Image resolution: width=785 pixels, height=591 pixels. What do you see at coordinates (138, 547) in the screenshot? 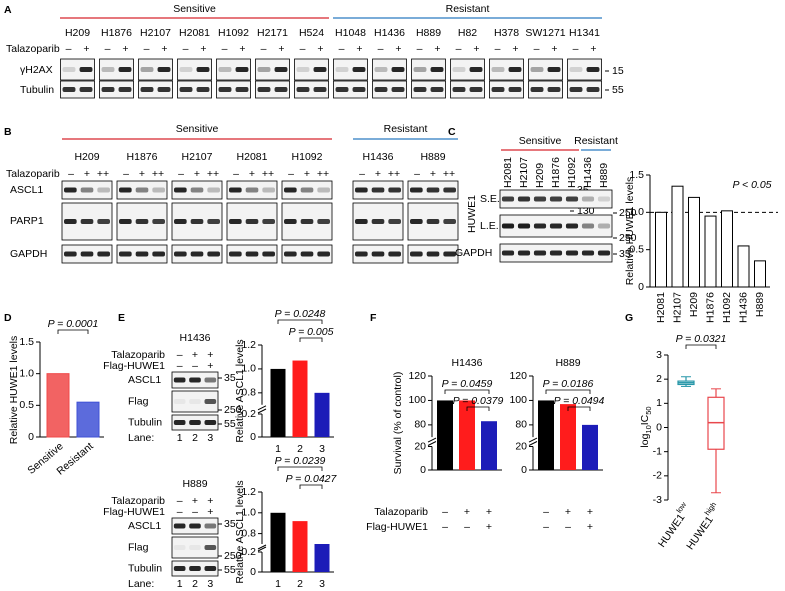
I see `row-label: Flag` at bounding box center [138, 547].